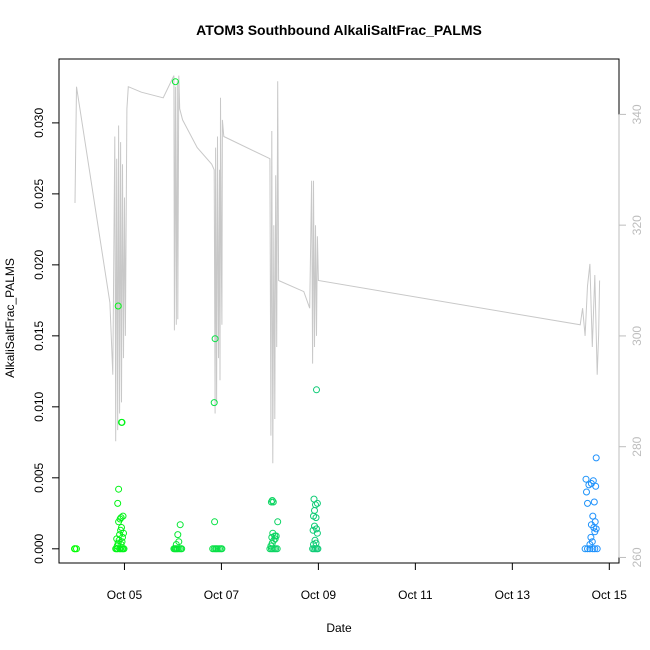  Describe the element at coordinates (513, 595) in the screenshot. I see `x-tick-label: Oct 13` at that location.